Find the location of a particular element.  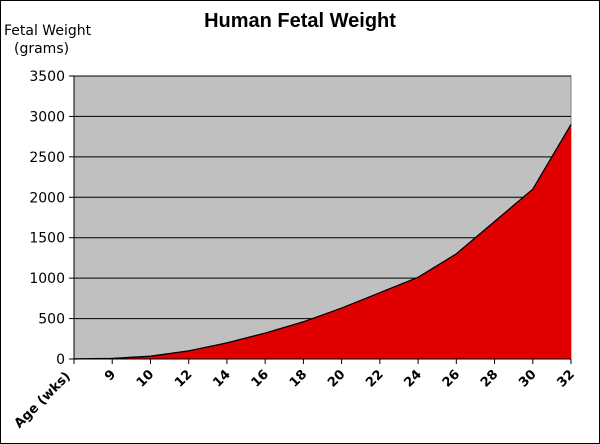

y-tick-label: 2000 is located at coordinates (47, 198).